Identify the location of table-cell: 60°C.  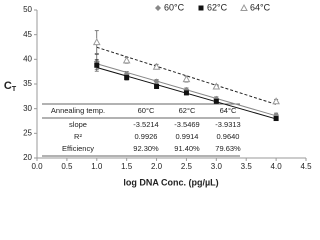
(146, 110).